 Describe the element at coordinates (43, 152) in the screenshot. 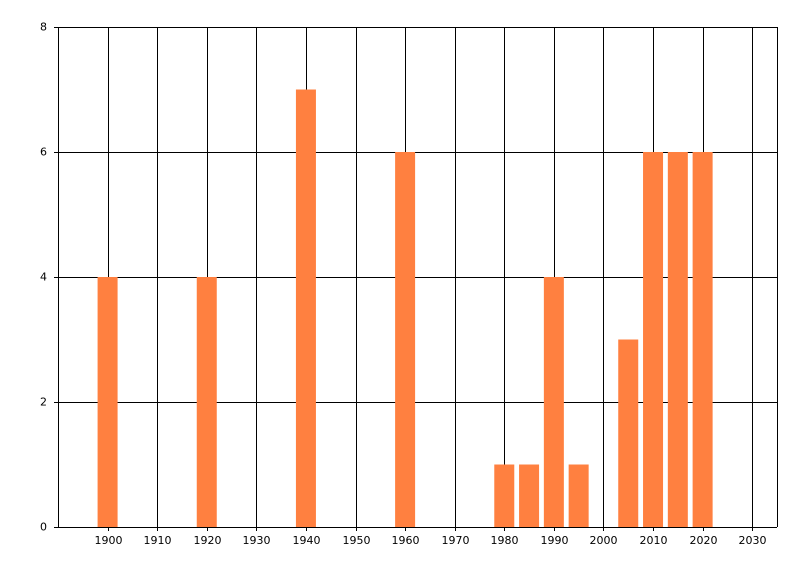

I see `y-tick-label: 6` at that location.